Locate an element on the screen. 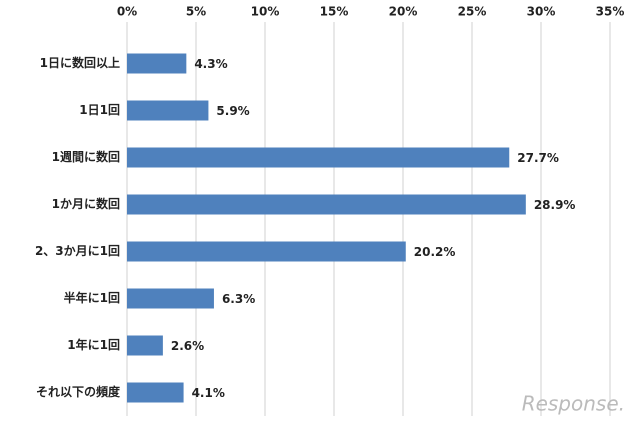  y-tick-label: 1日1回 is located at coordinates (99, 110).